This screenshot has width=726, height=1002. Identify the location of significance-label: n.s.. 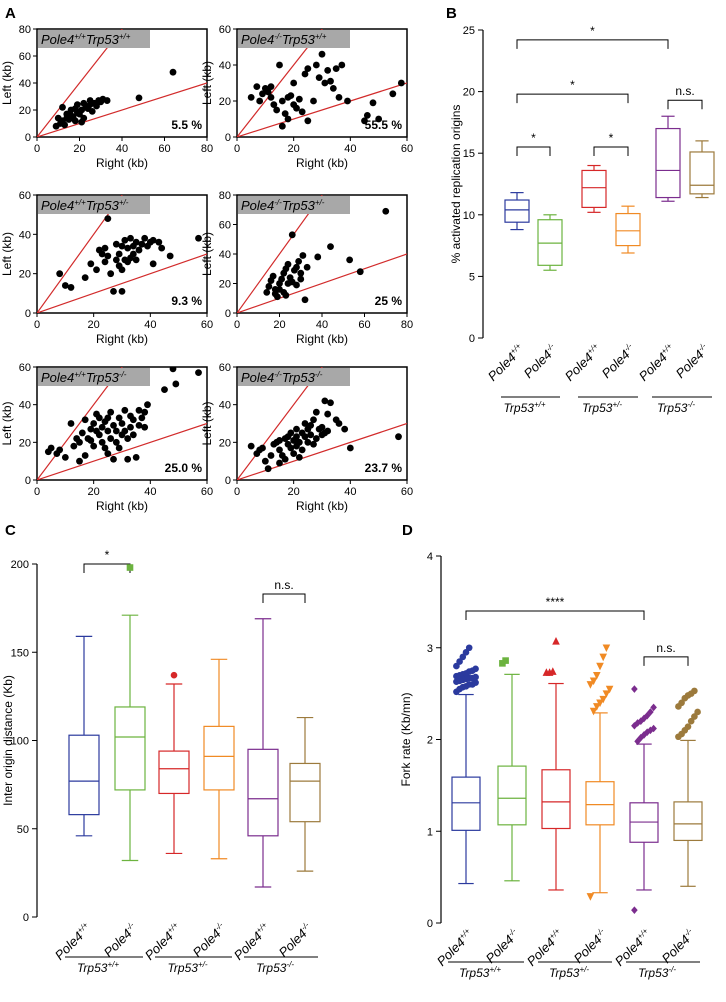
(283, 585).